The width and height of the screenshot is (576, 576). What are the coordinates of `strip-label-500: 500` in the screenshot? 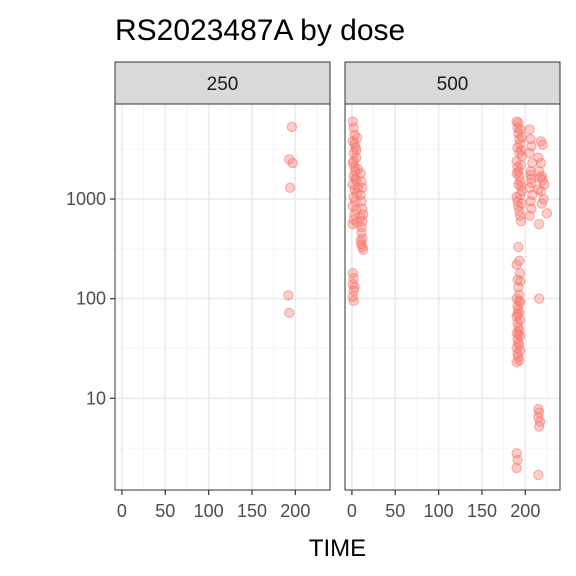 It's located at (453, 84).